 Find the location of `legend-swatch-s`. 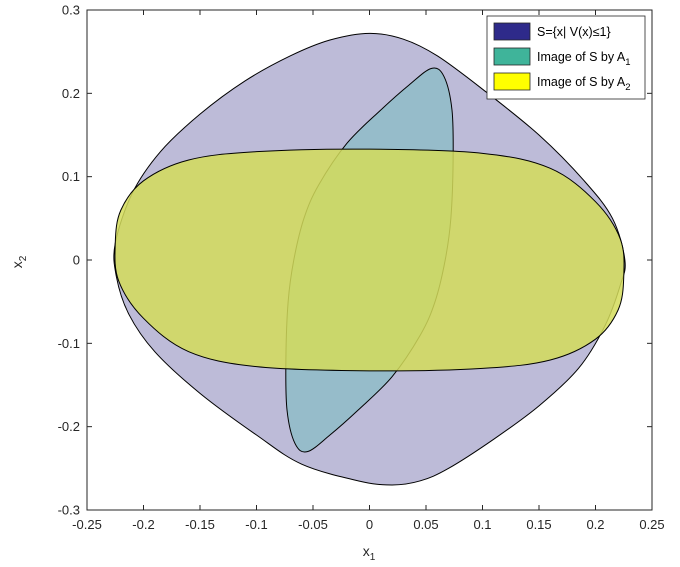

legend-swatch-s is located at coordinates (512, 31).